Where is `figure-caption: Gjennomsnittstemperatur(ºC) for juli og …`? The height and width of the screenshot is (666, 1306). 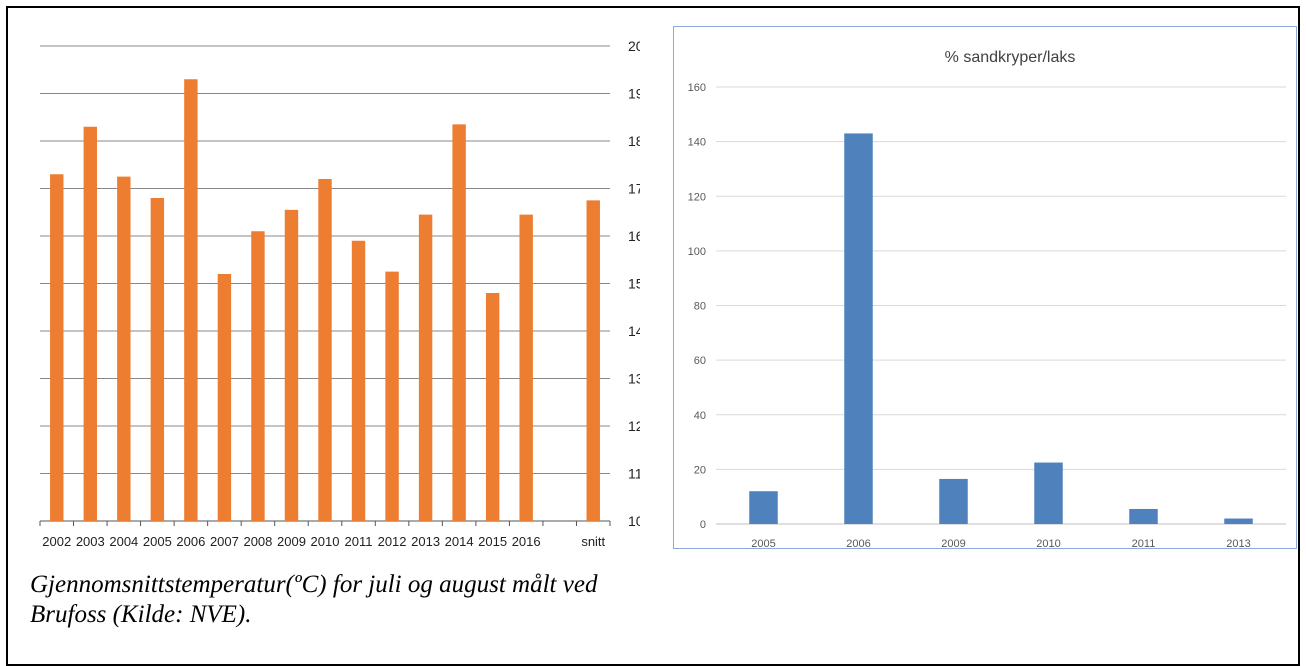
figure-caption: Gjennomsnittstemperatur(ºC) for juli og … is located at coordinates (360, 600).